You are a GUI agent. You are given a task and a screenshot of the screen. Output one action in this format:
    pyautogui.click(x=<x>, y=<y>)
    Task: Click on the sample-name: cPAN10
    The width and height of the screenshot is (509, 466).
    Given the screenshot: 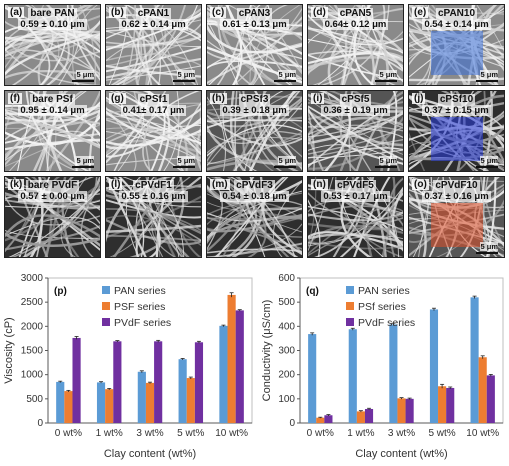 What is the action you would take?
    pyautogui.click(x=456, y=13)
    